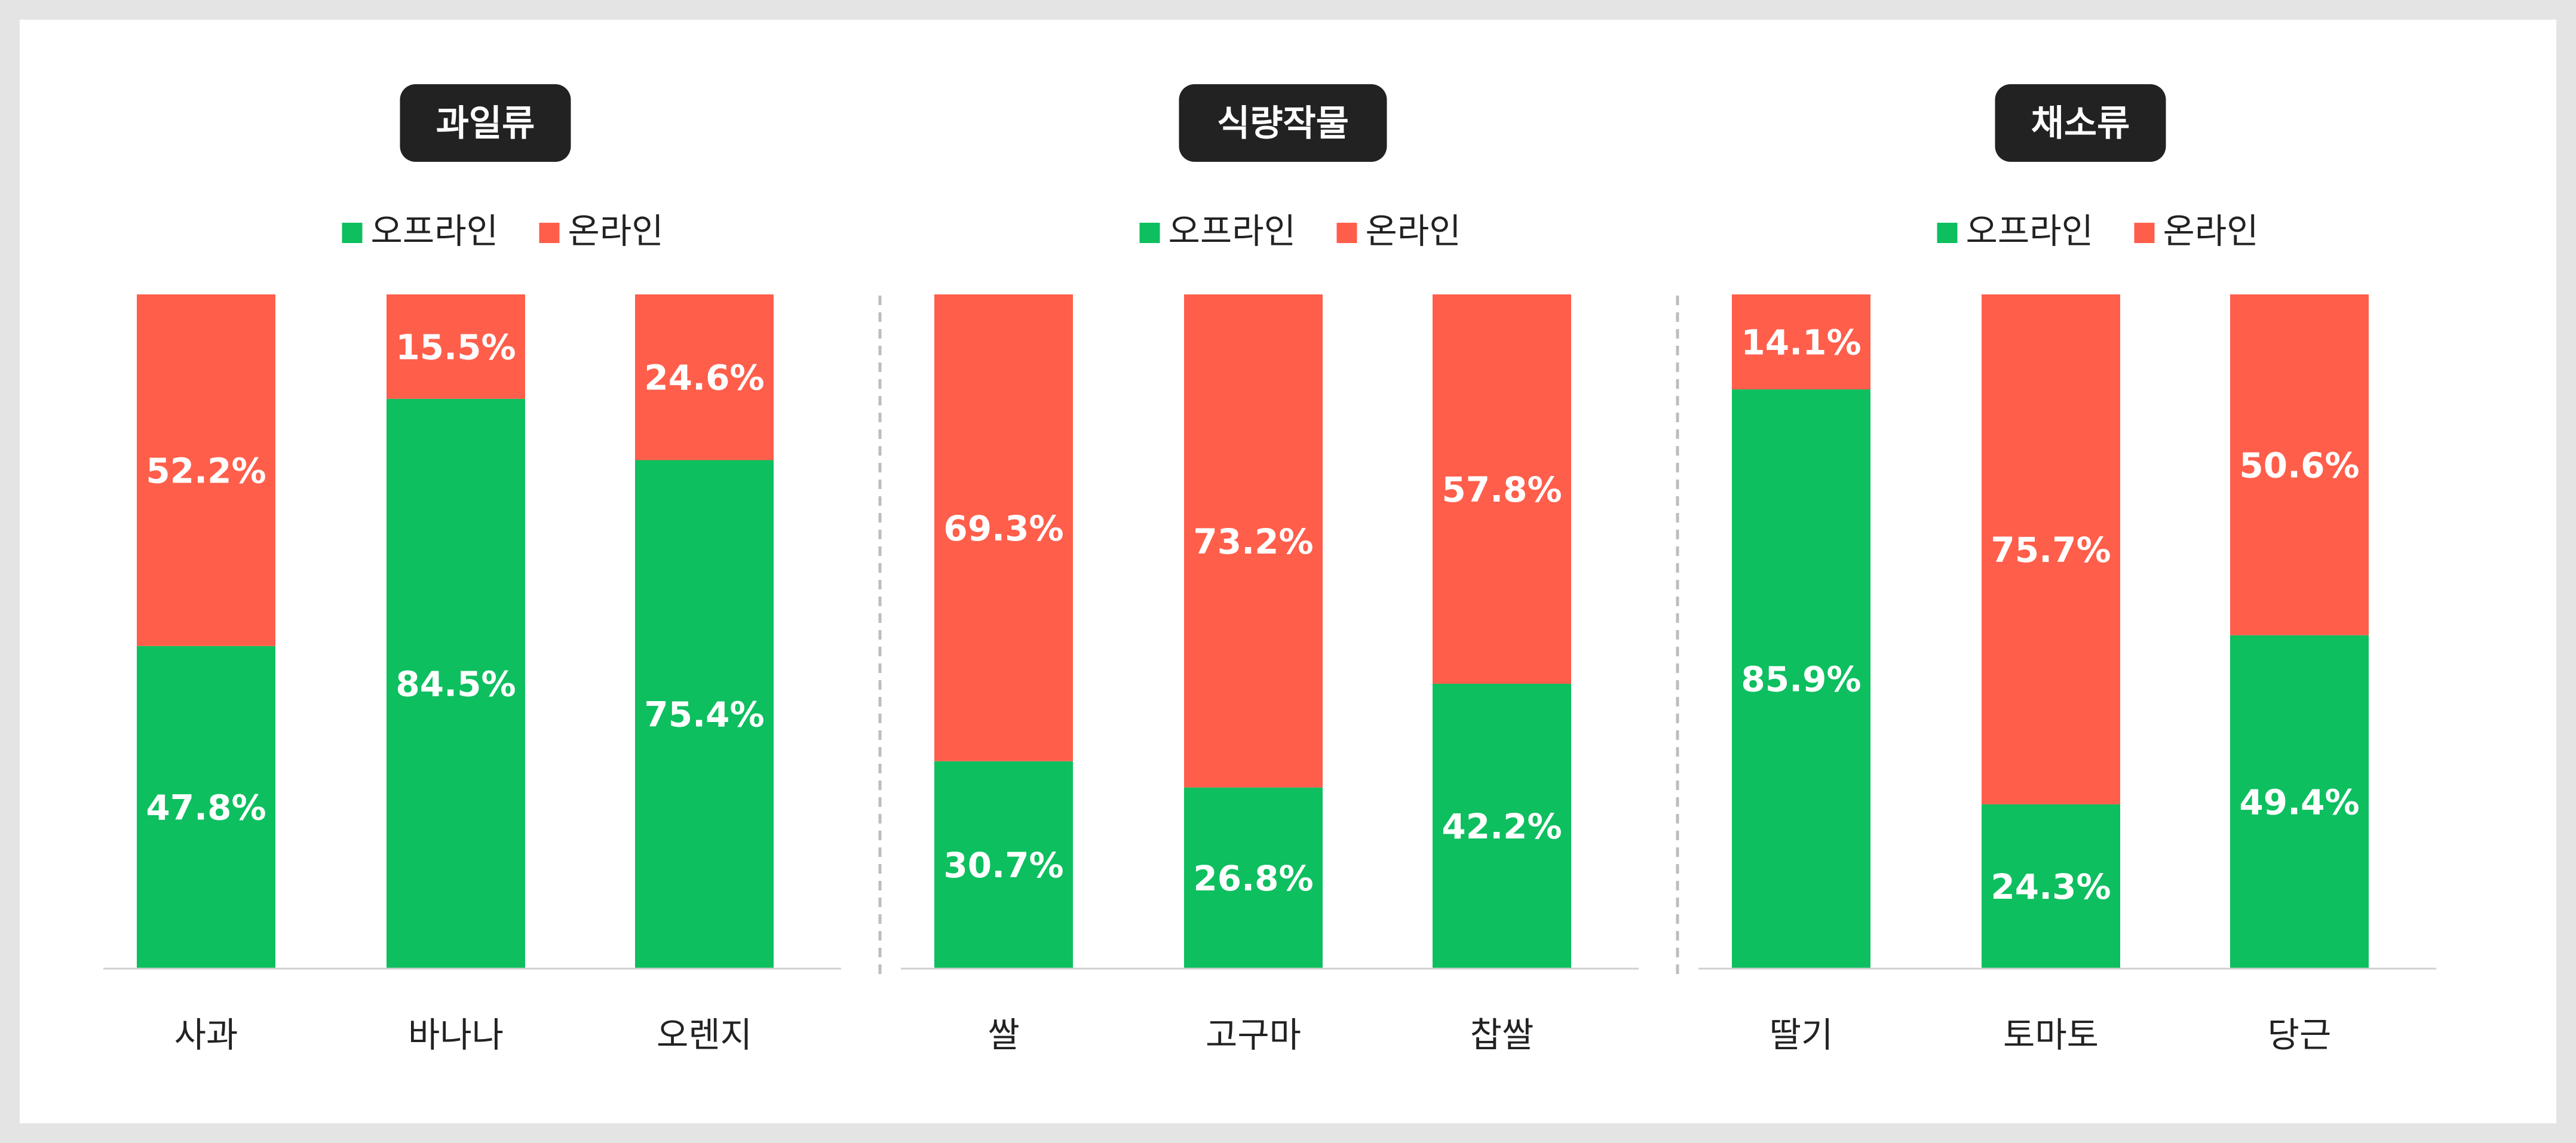 Image resolution: width=2576 pixels, height=1143 pixels. I want to click on data-label: 84.5%, so click(455, 683).